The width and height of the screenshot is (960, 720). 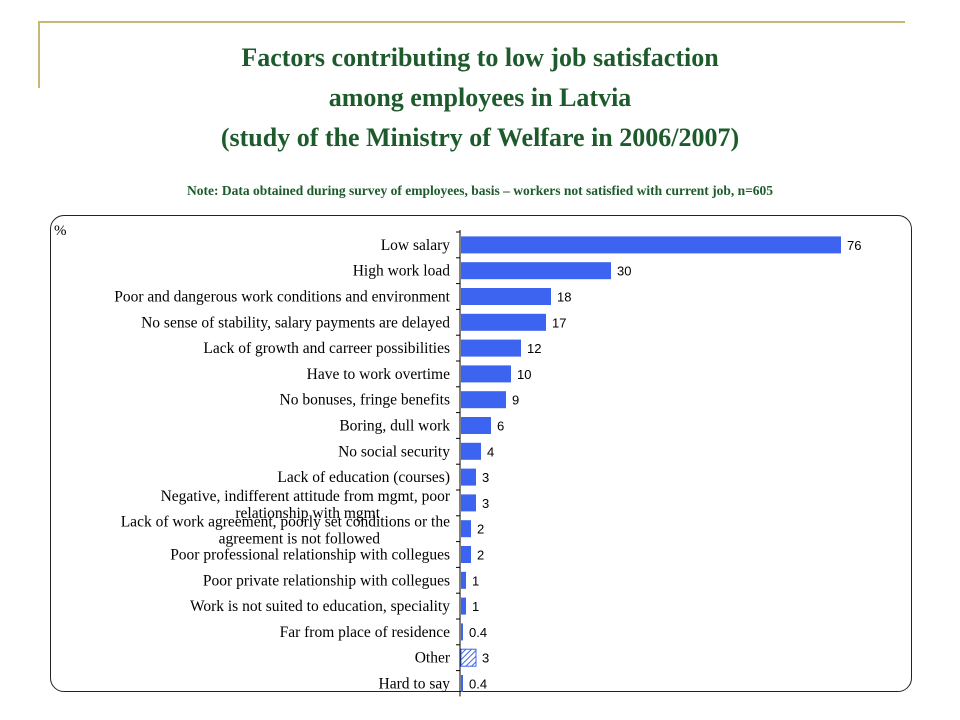 What do you see at coordinates (326, 580) in the screenshot?
I see `category-label-13: Poor private relationship with collegues` at bounding box center [326, 580].